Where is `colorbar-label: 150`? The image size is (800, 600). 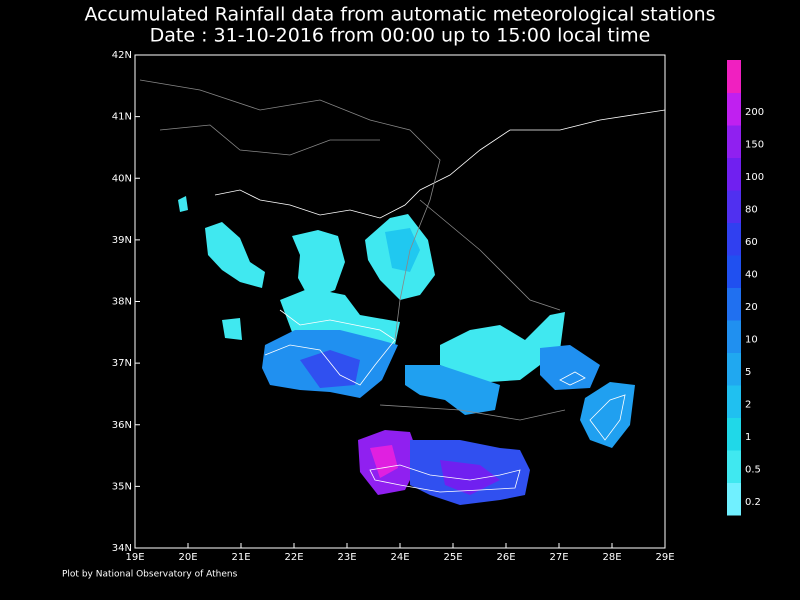
colorbar-label: 150 is located at coordinates (754, 145).